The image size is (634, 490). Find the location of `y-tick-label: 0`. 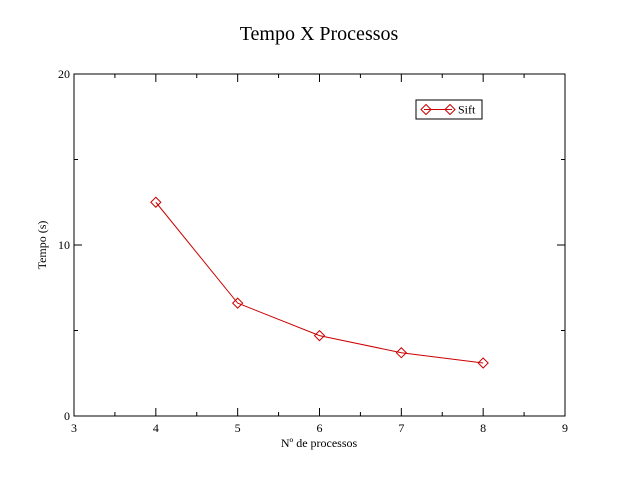

y-tick-label: 0 is located at coordinates (67, 416).